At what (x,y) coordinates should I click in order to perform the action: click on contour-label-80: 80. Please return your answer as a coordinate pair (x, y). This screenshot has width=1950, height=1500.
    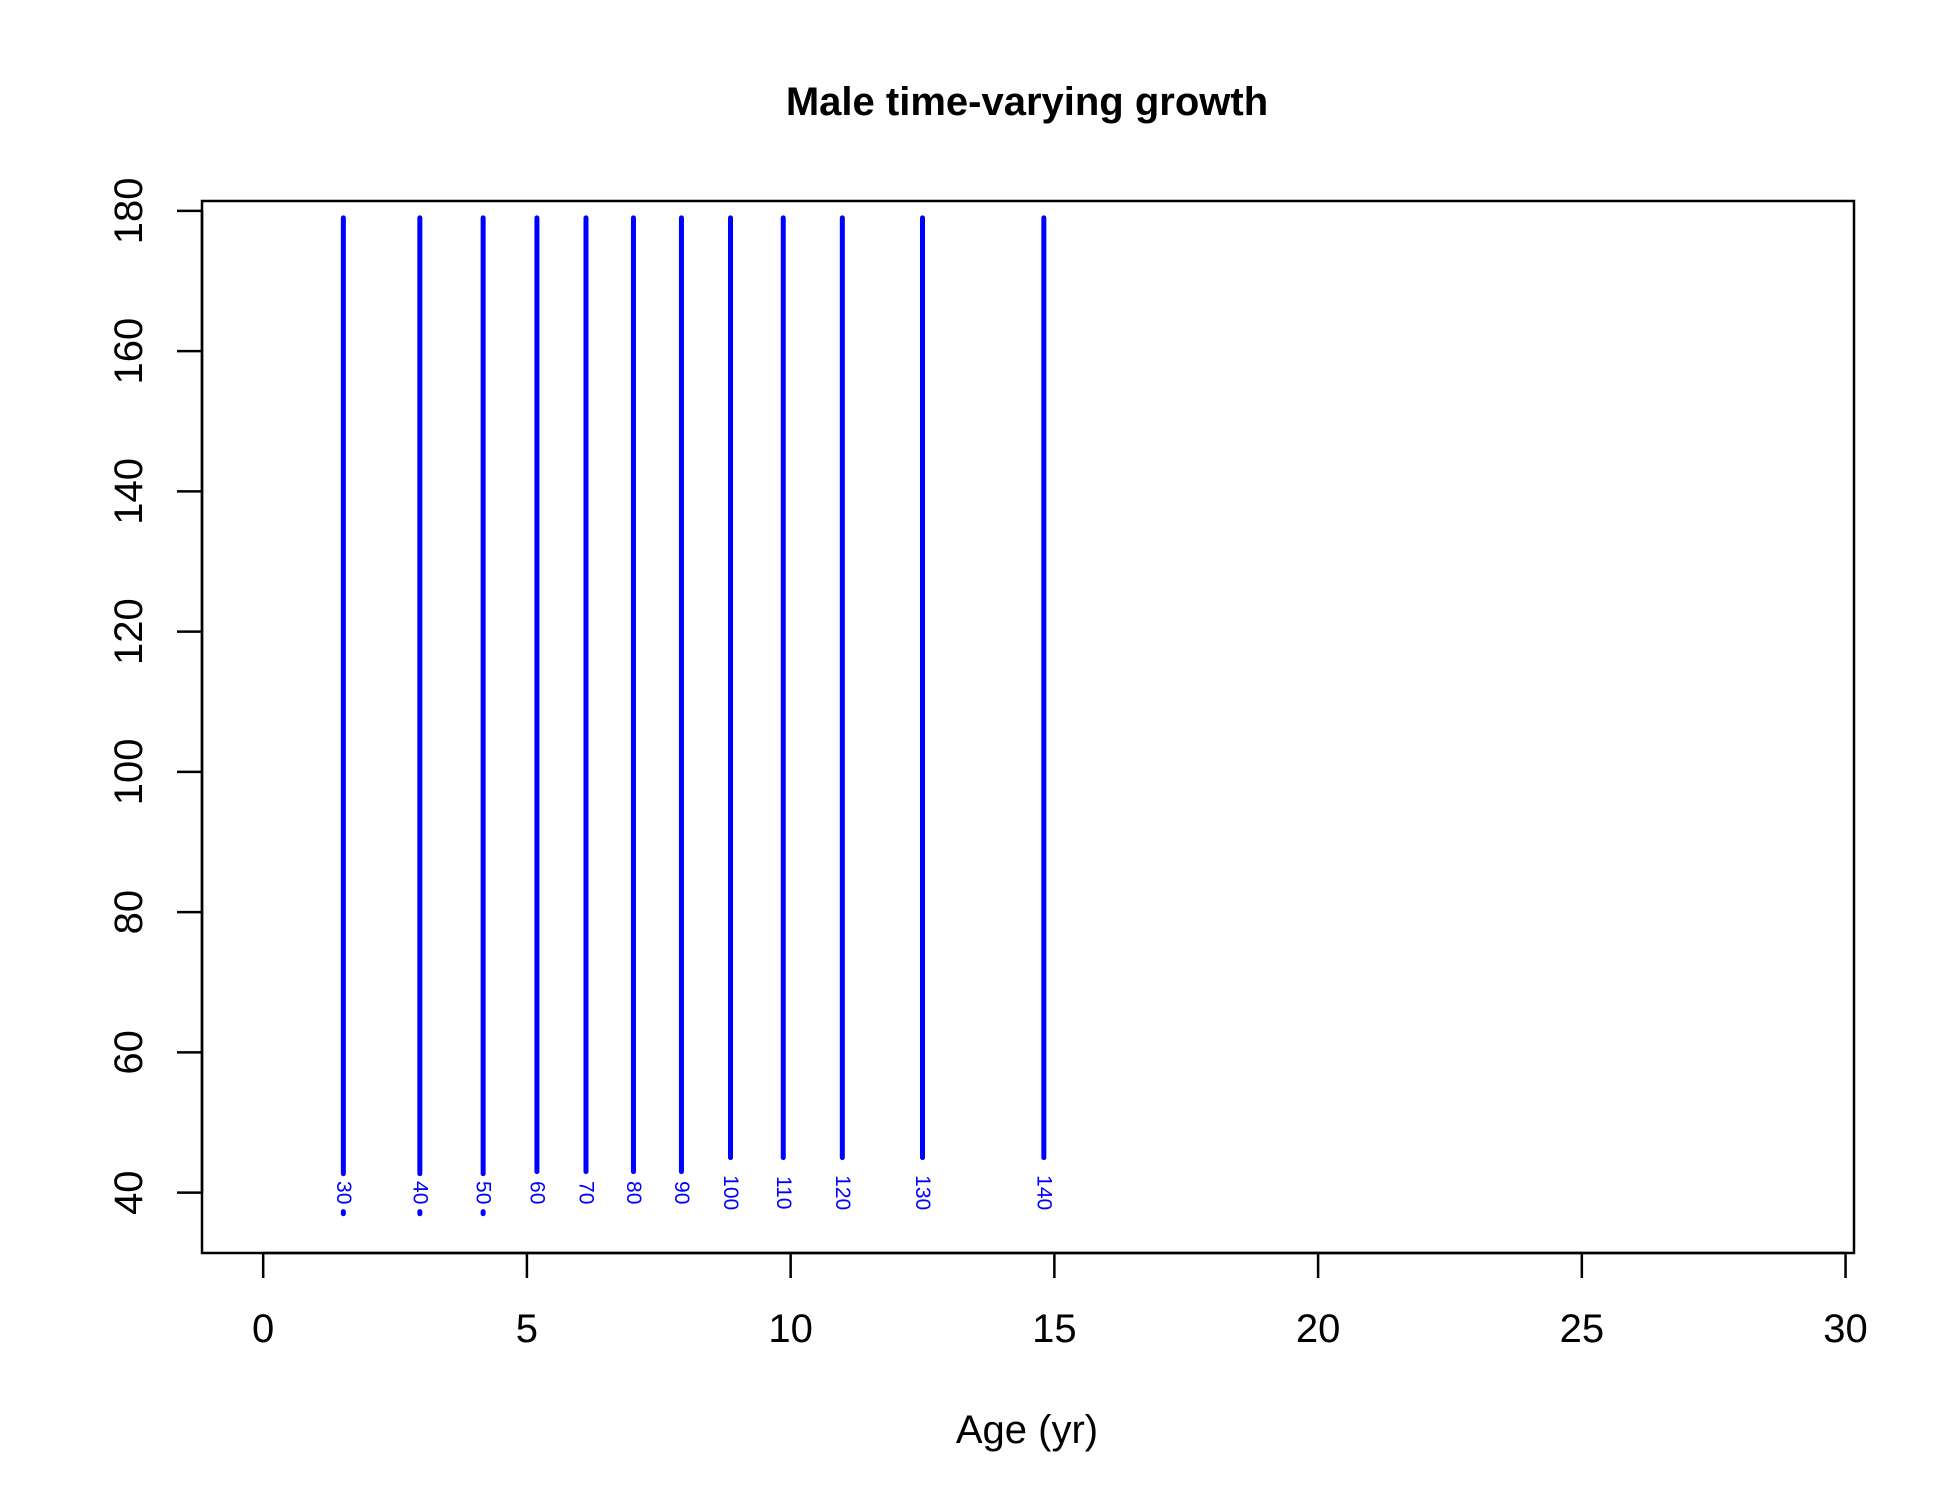
    Looking at the image, I should click on (633, 1192).